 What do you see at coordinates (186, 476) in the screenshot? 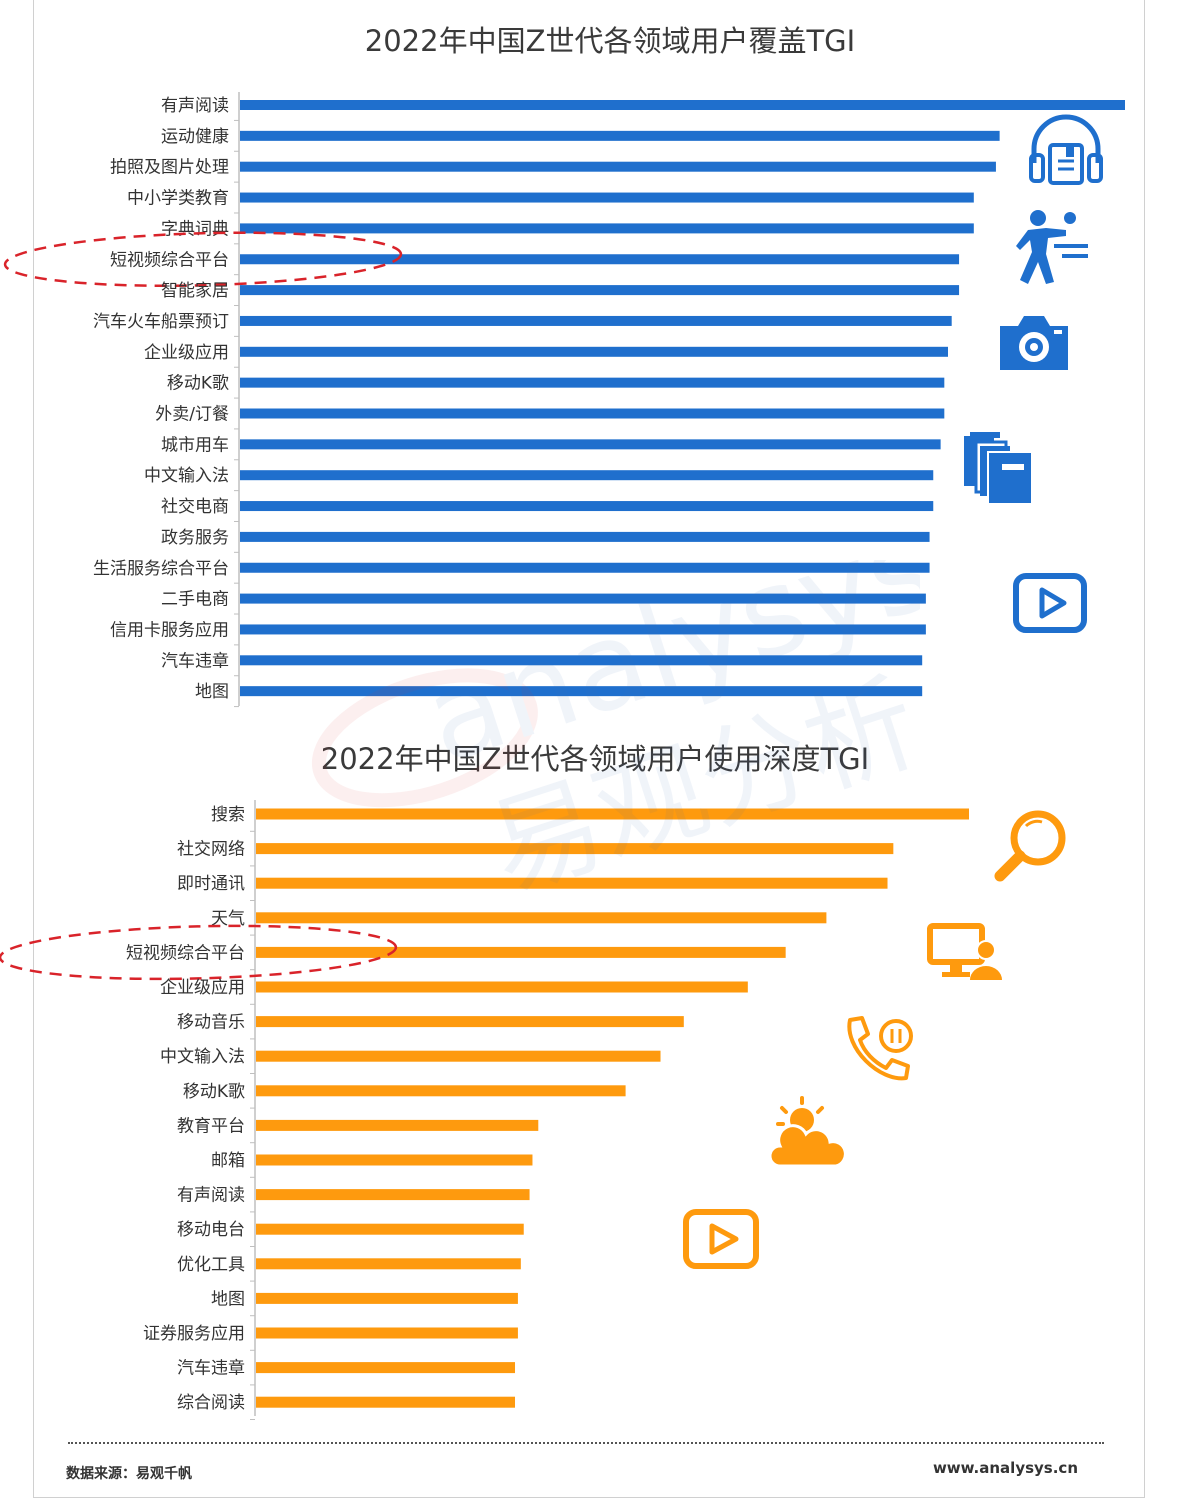
I see `coverage-category-label: 中文输入法` at bounding box center [186, 476].